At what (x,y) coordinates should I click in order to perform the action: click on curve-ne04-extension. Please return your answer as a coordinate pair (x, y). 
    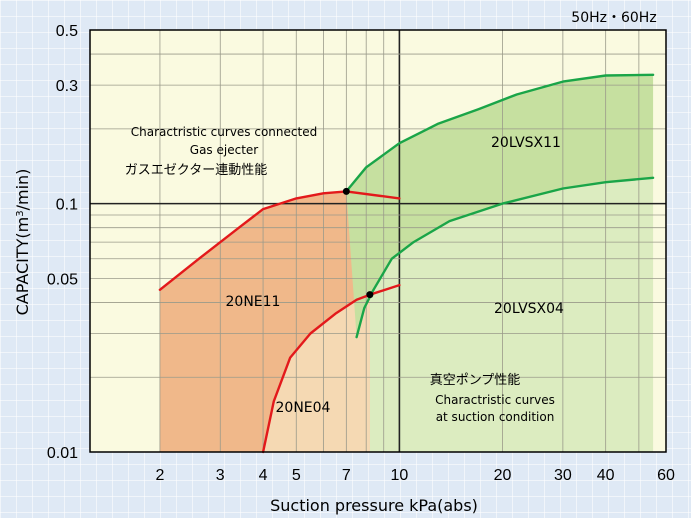
    Looking at the image, I should click on (384, 289).